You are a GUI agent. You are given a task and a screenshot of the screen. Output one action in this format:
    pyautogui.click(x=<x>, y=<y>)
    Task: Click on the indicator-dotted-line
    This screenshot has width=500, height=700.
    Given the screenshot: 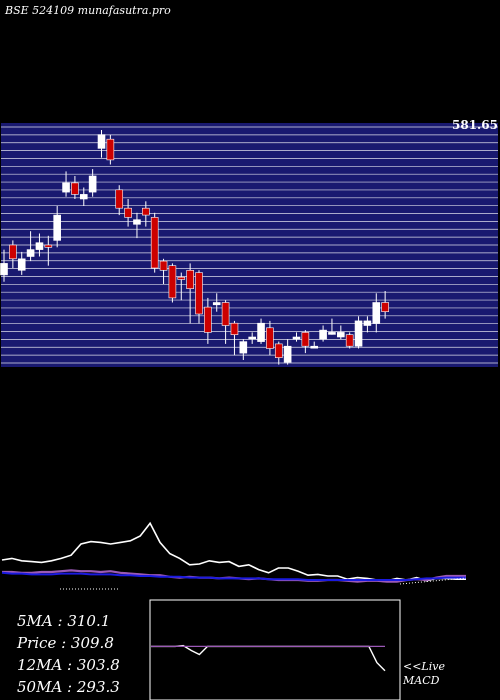 What is the action you would take?
    pyautogui.click(x=433, y=581)
    